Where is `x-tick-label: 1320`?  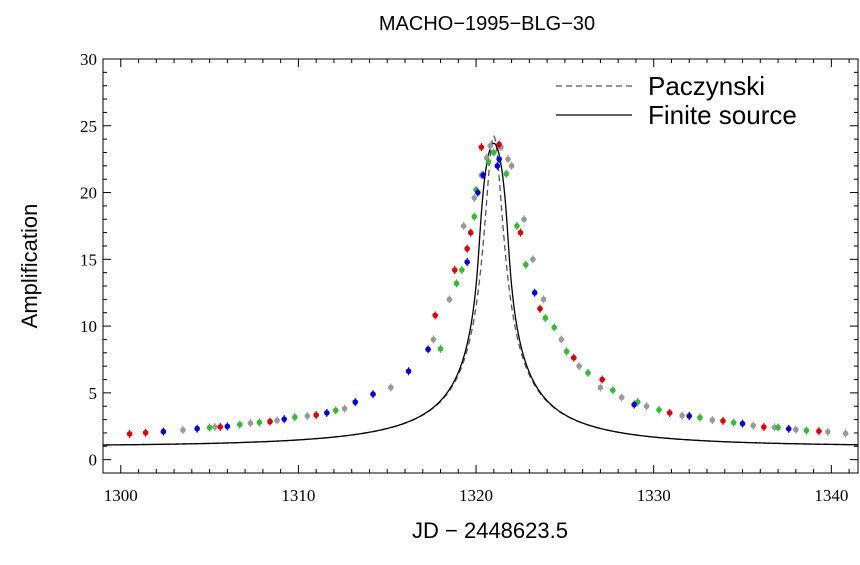
x-tick-label: 1320 is located at coordinates (476, 495).